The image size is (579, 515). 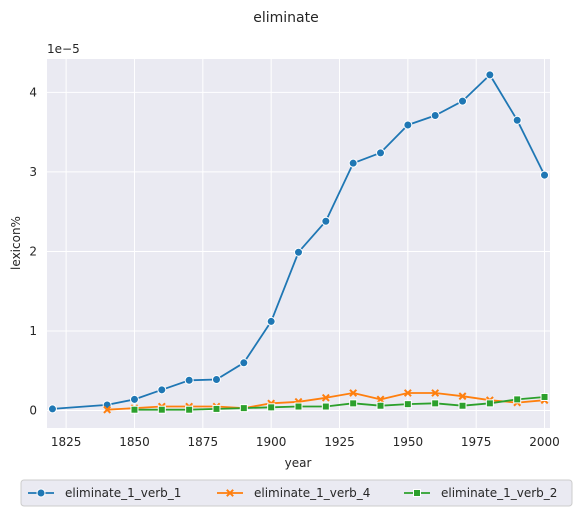 What do you see at coordinates (33, 92) in the screenshot?
I see `y-tick-label: 4` at bounding box center [33, 92].